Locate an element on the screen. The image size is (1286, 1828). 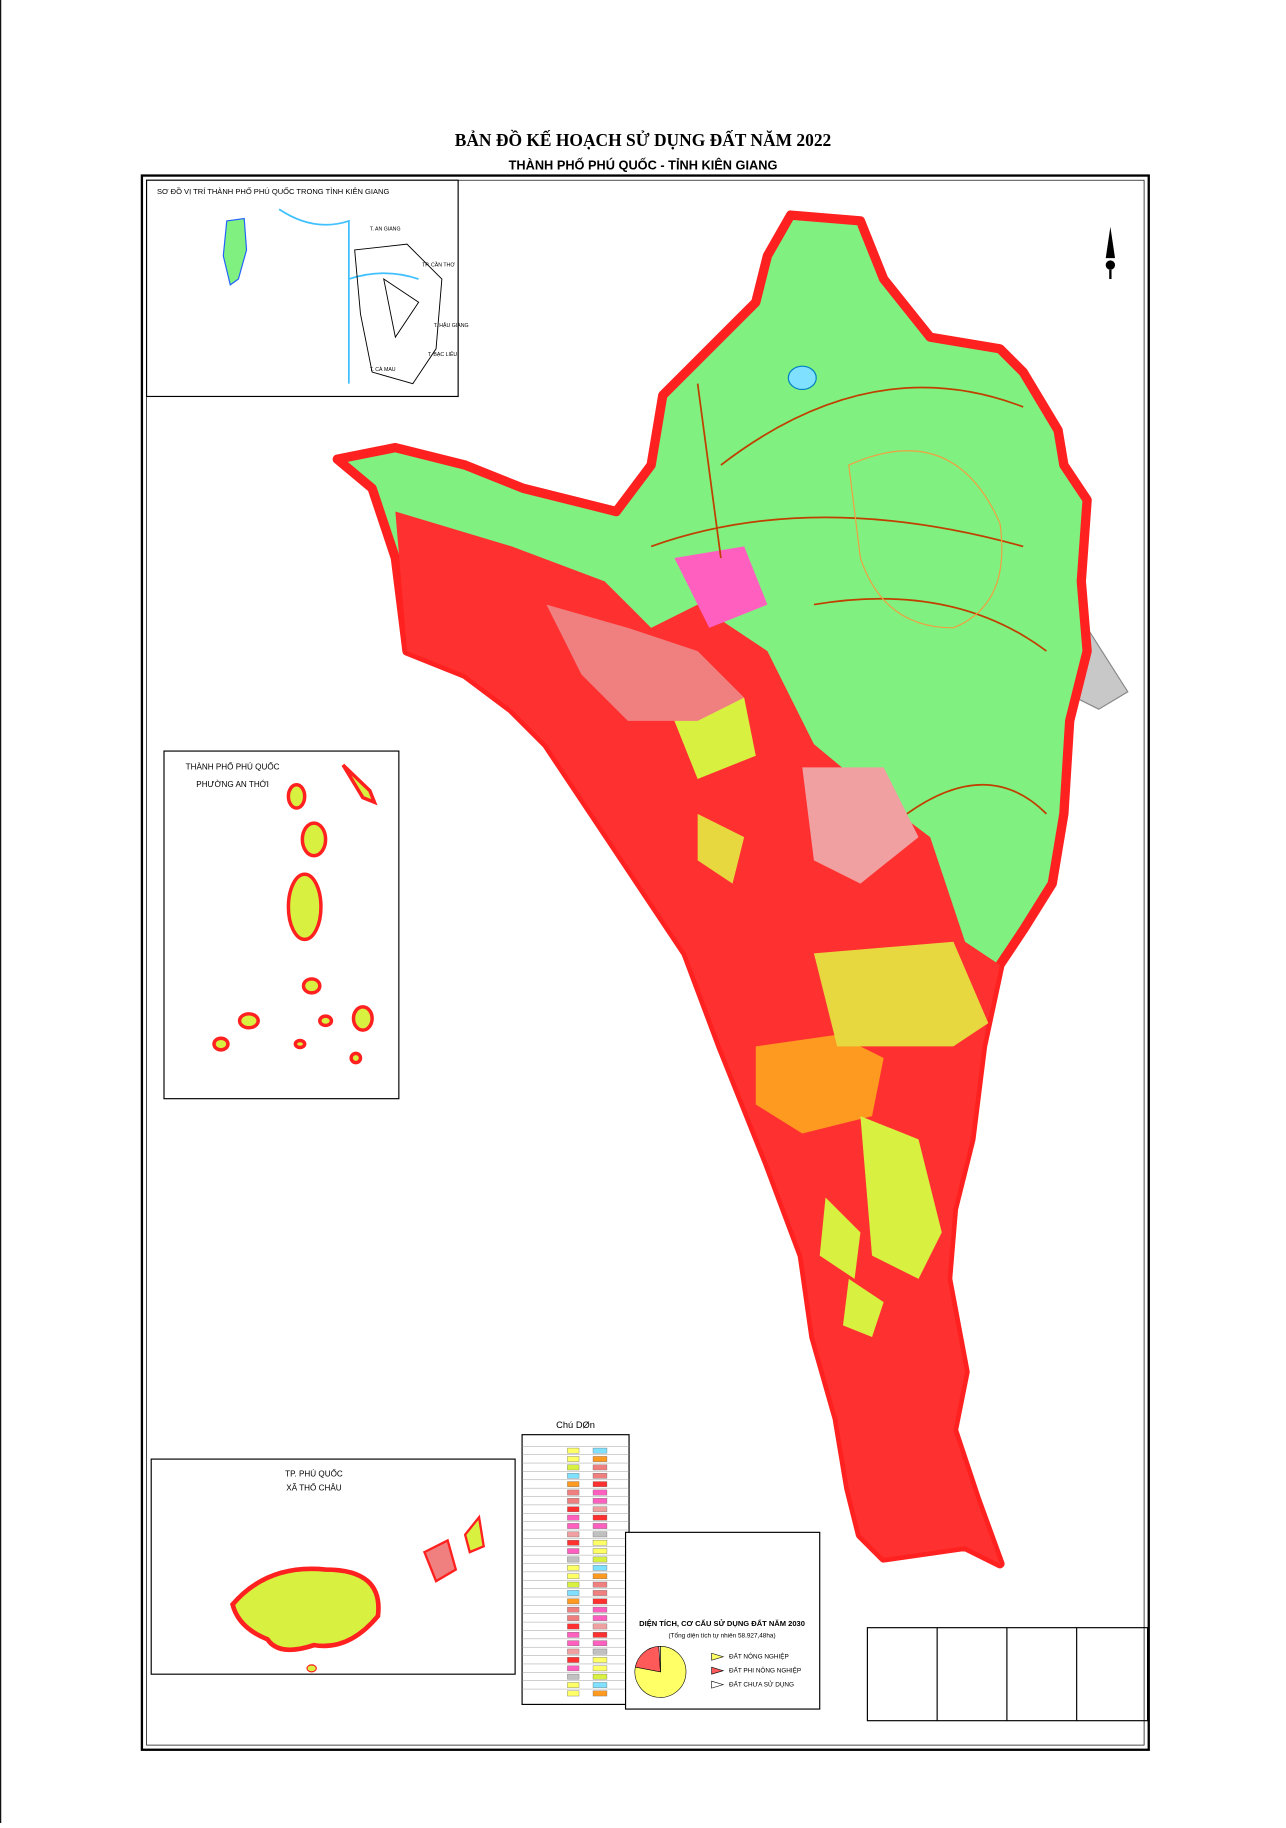
legend-rows is located at coordinates (576, 1571).